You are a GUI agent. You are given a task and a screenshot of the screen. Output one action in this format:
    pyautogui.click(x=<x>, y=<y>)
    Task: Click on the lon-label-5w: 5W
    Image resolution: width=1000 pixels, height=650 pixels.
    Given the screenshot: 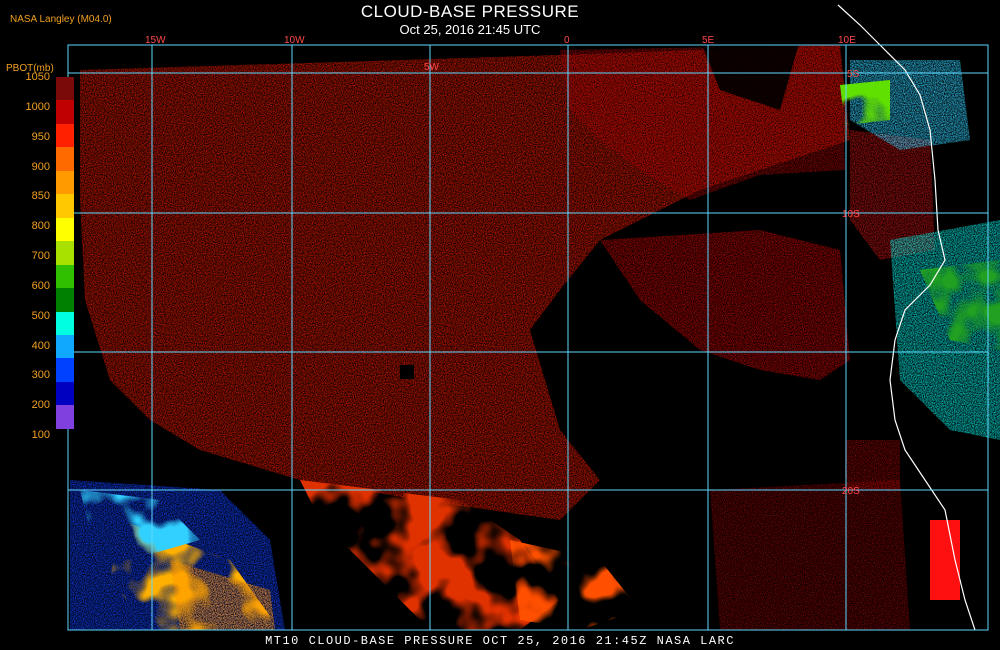 What is the action you would take?
    pyautogui.click(x=432, y=67)
    